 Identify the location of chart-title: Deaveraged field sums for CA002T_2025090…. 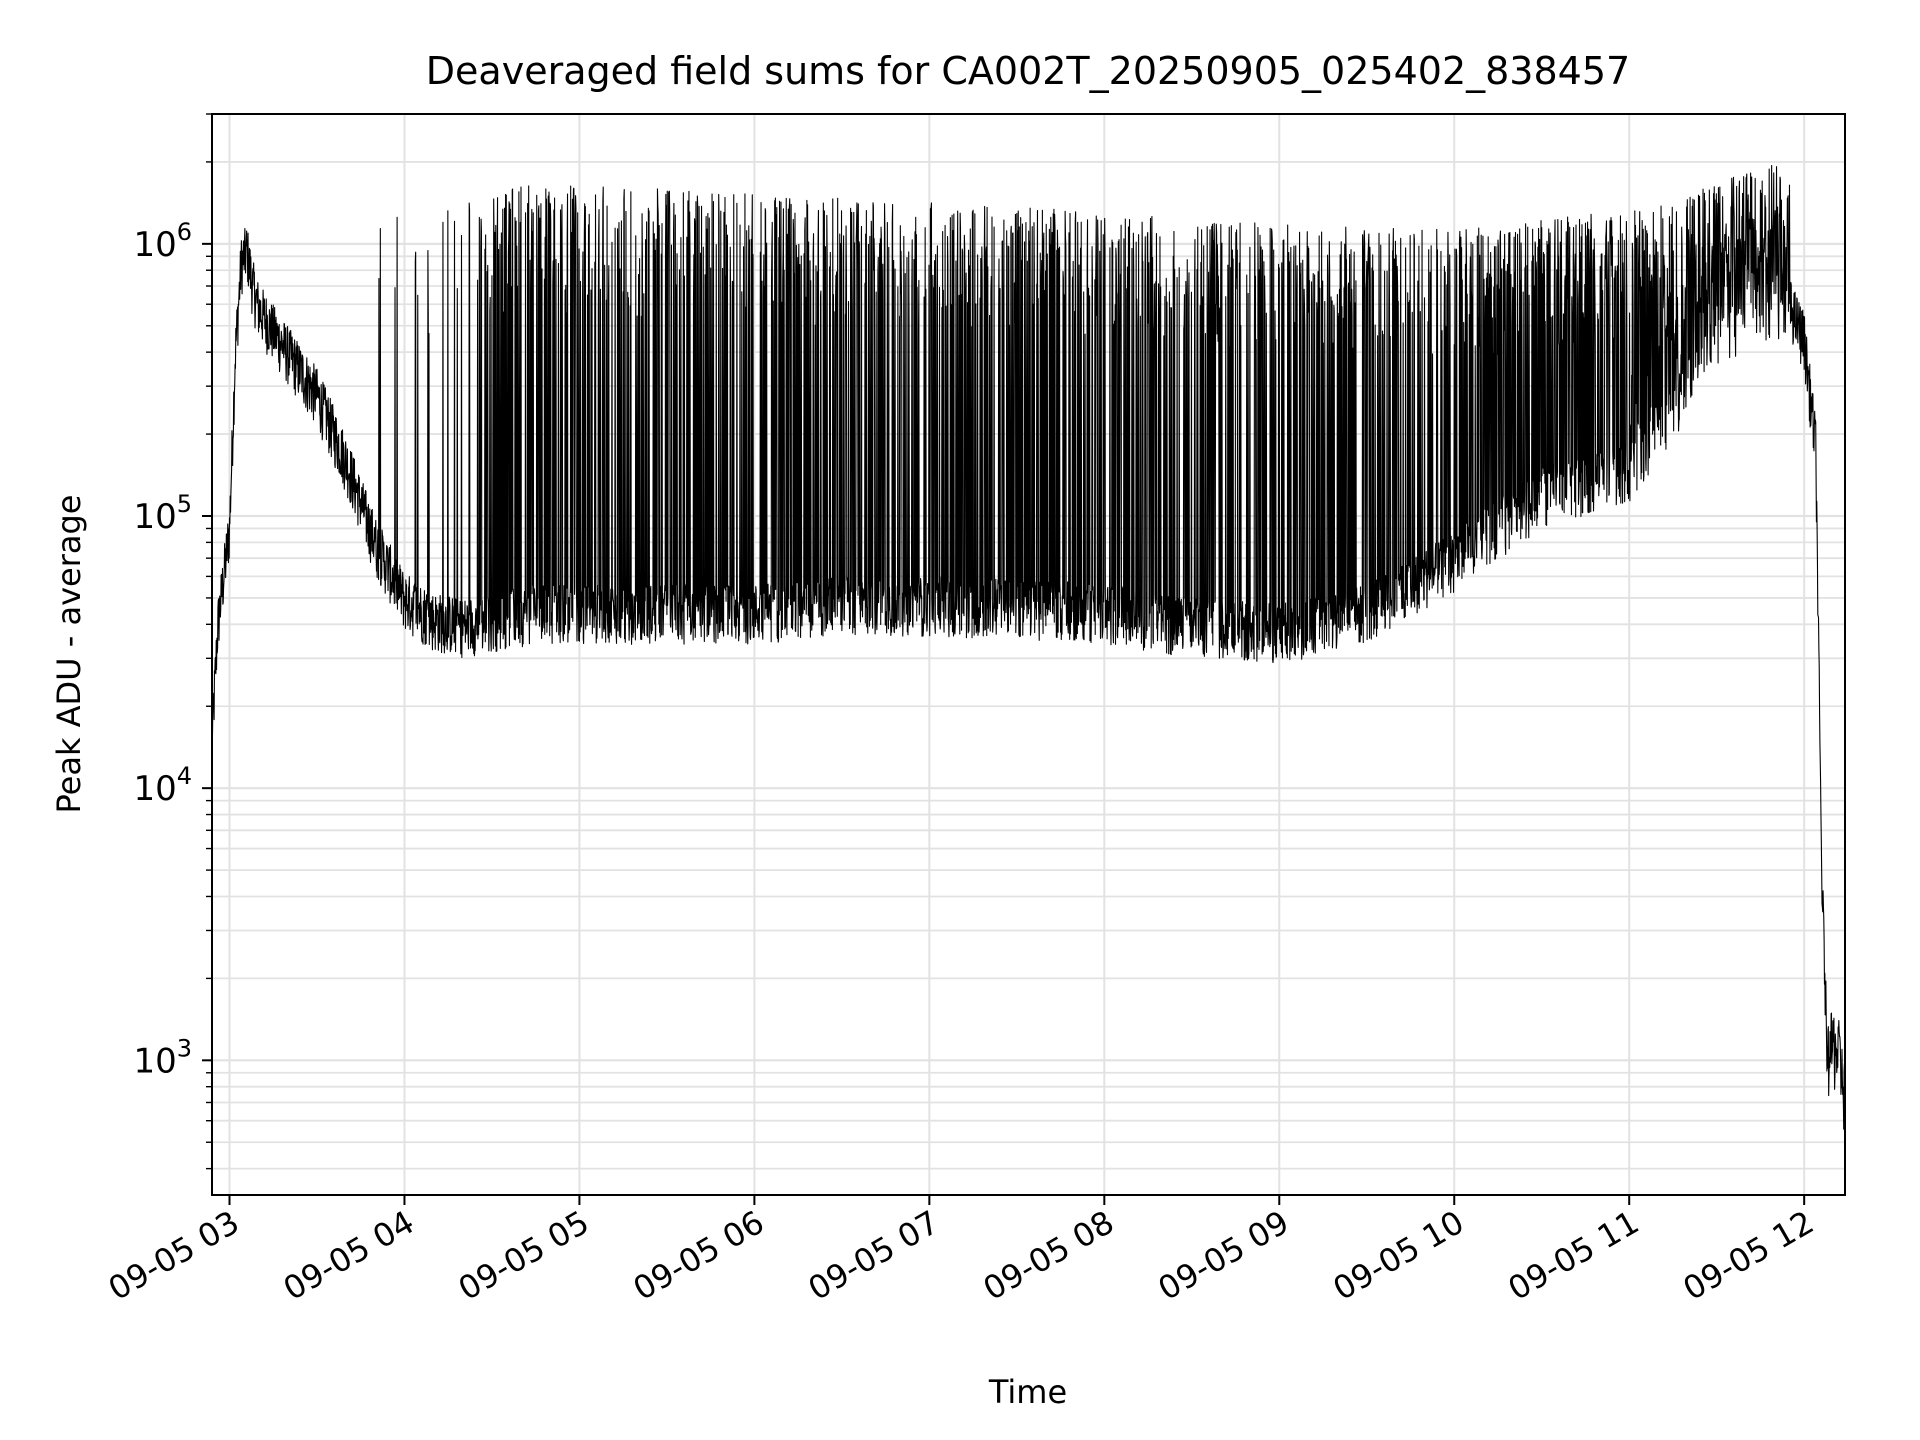
(1028, 71).